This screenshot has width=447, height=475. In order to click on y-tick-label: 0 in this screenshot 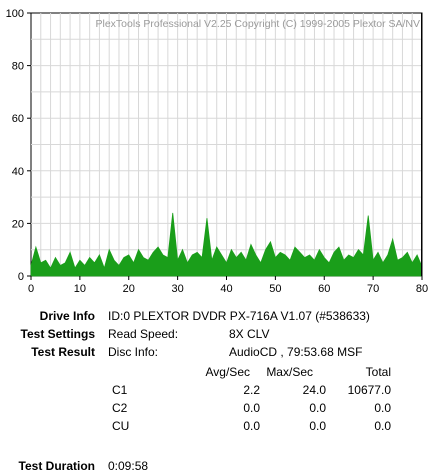, I will do `click(21, 277)`.